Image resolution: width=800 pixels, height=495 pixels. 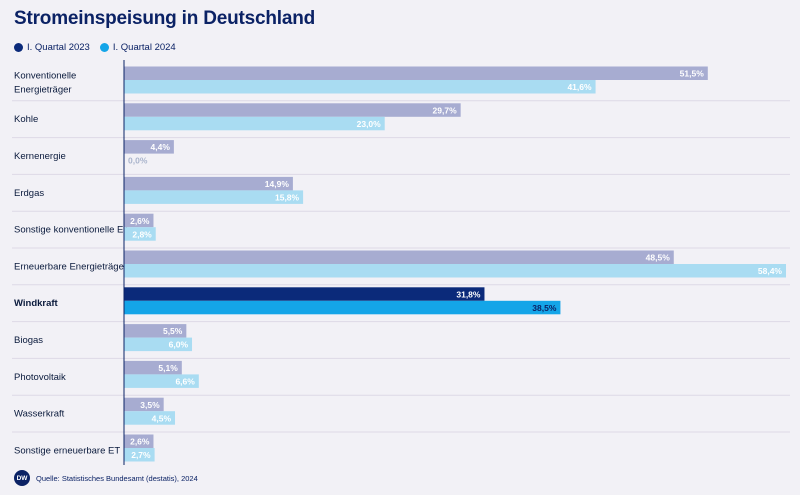 What do you see at coordinates (165, 18) in the screenshot?
I see `chart-title: Stromeinspeisung in Deutschland` at bounding box center [165, 18].